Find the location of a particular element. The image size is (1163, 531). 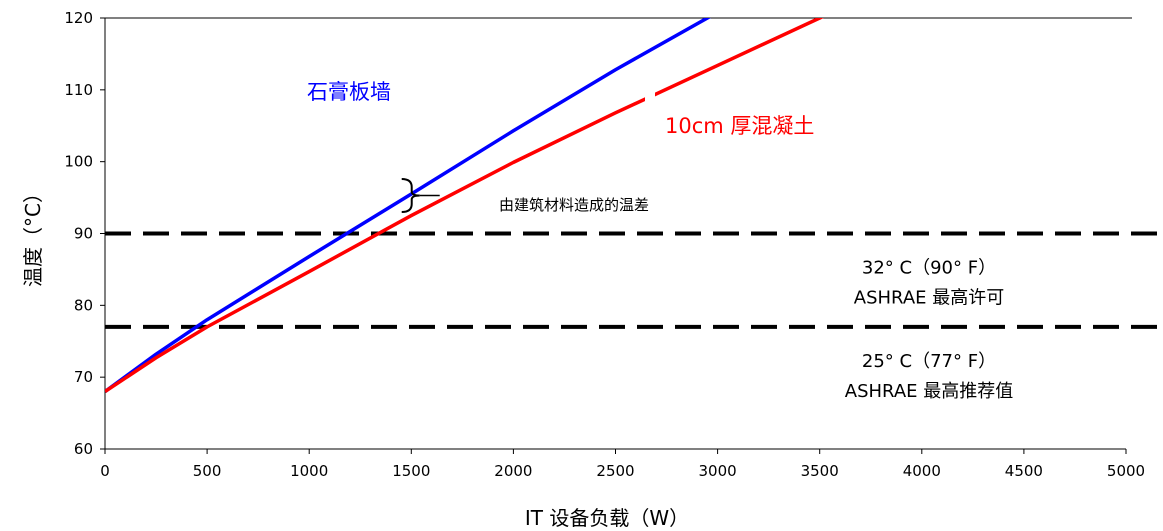

series-label-gypsum: 石膏板墙 is located at coordinates (349, 92).